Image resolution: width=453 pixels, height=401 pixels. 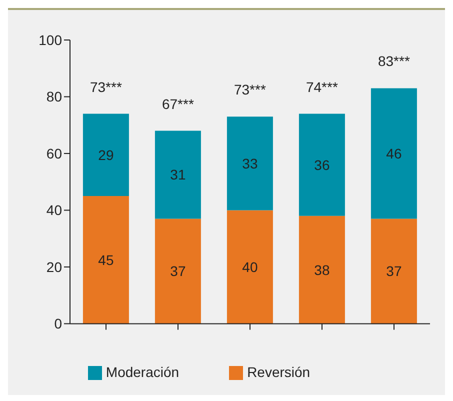 I want to click on y-tick-label: 100, so click(x=50, y=40).